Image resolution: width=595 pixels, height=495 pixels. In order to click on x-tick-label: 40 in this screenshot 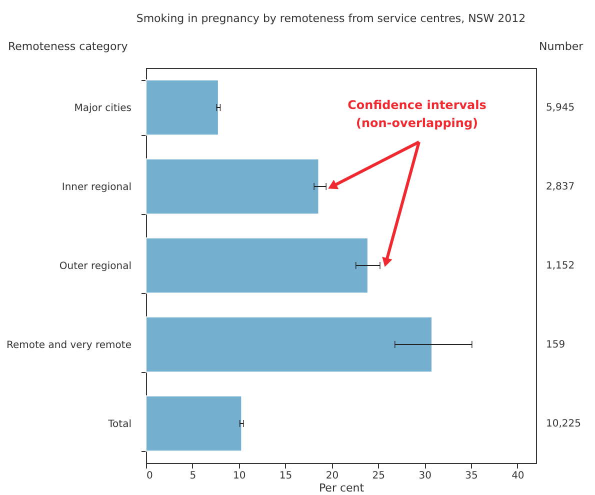, I will do `click(518, 476)`.